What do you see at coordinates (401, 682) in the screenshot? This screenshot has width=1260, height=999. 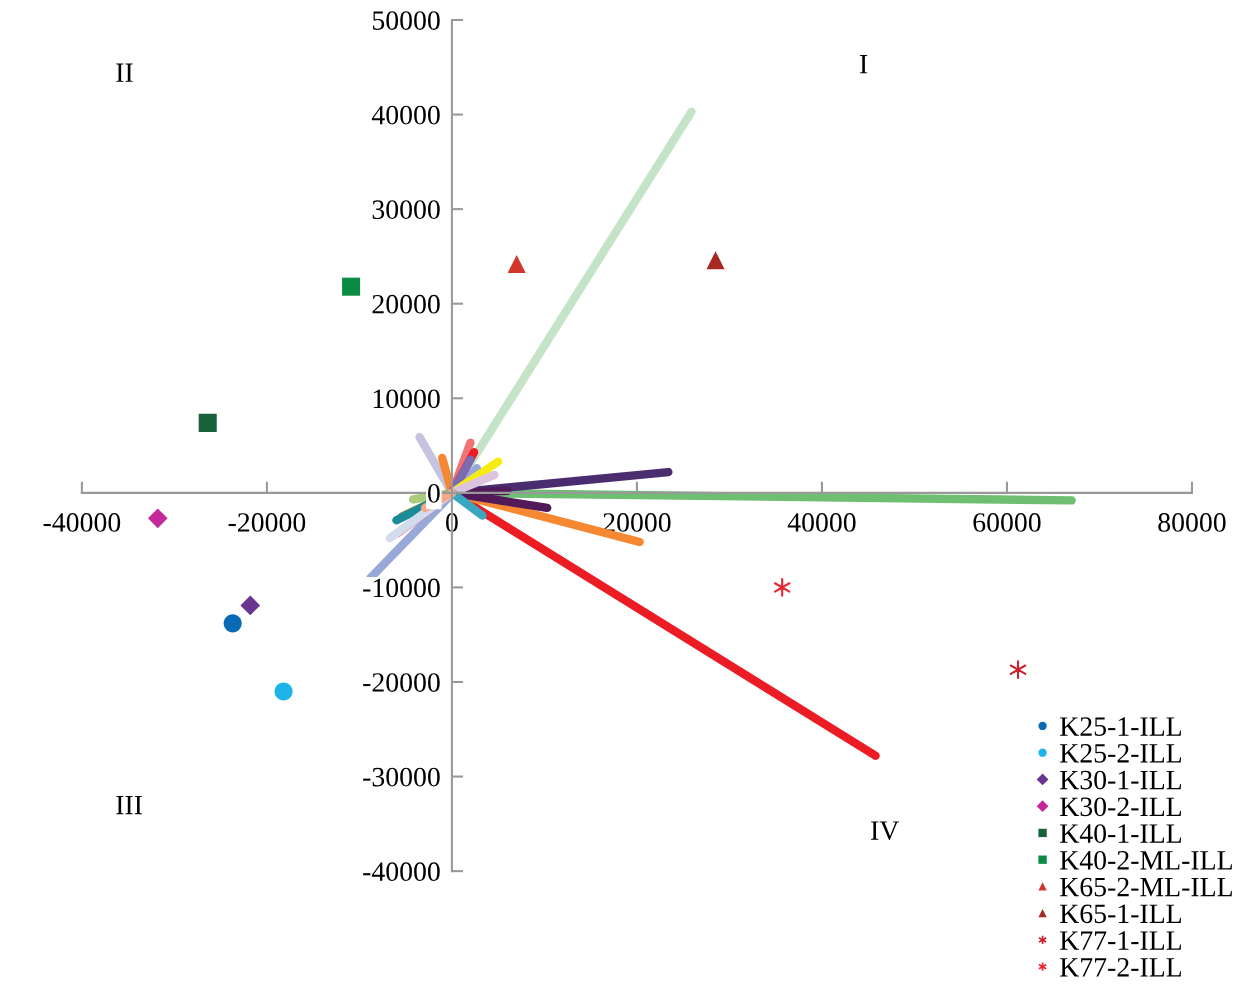 I see `y-tick-label: -20000` at bounding box center [401, 682].